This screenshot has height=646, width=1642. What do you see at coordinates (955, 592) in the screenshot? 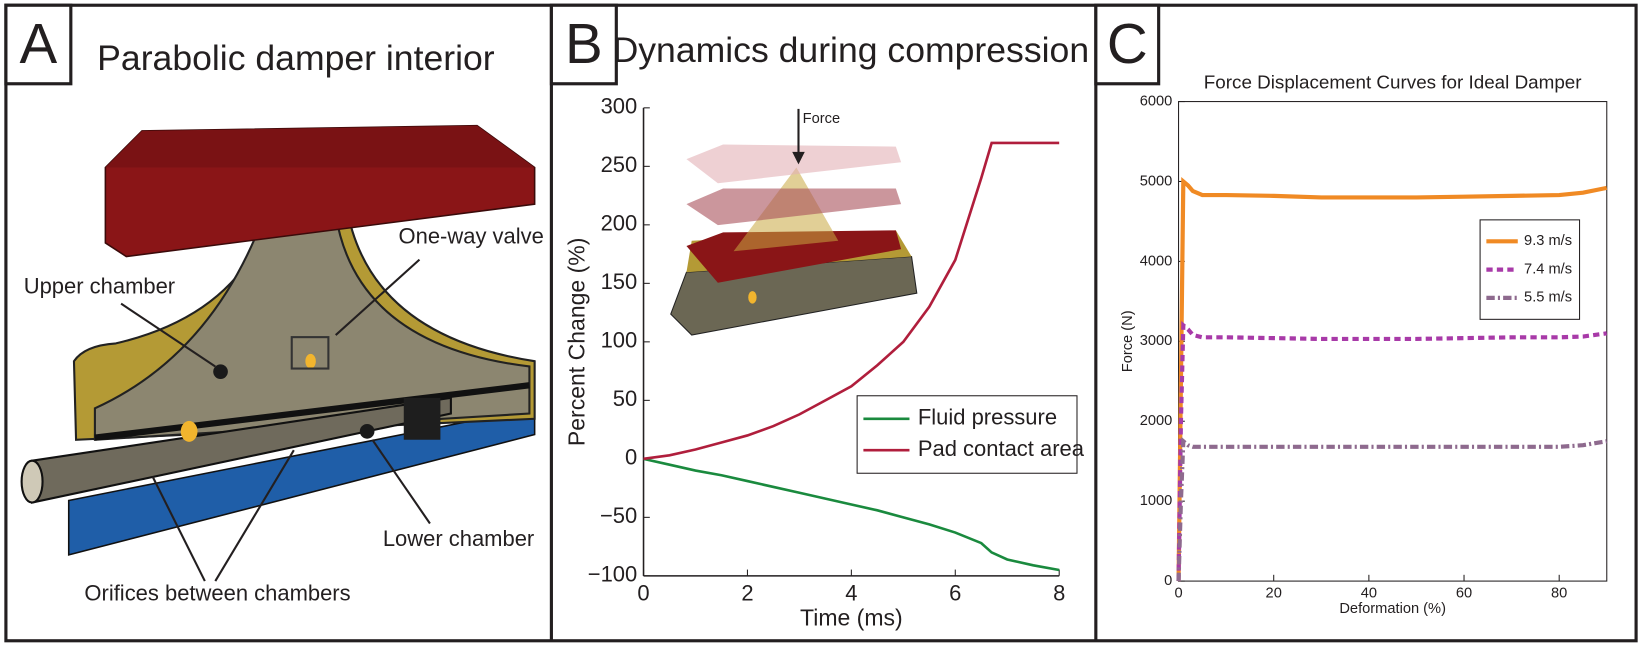
I see `x-tick-label: 6` at bounding box center [955, 592].